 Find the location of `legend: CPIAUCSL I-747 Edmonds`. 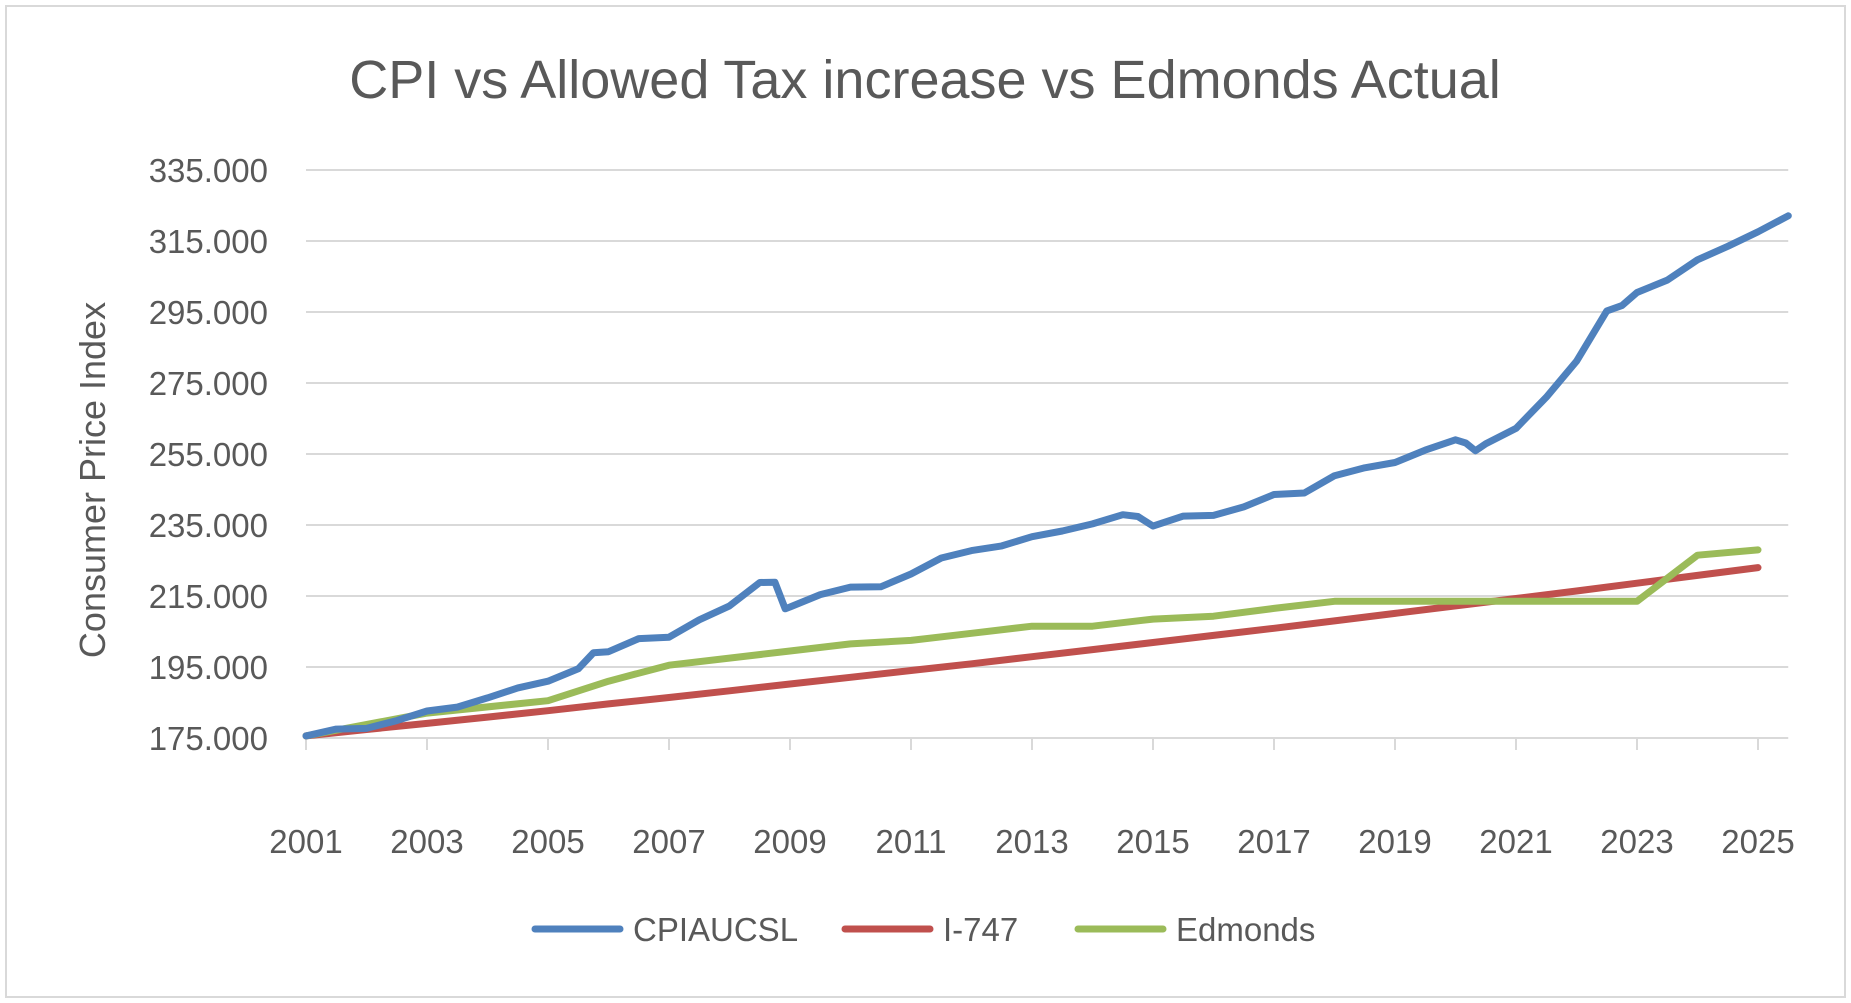

legend: CPIAUCSL I-747 Edmonds is located at coordinates (923, 929).